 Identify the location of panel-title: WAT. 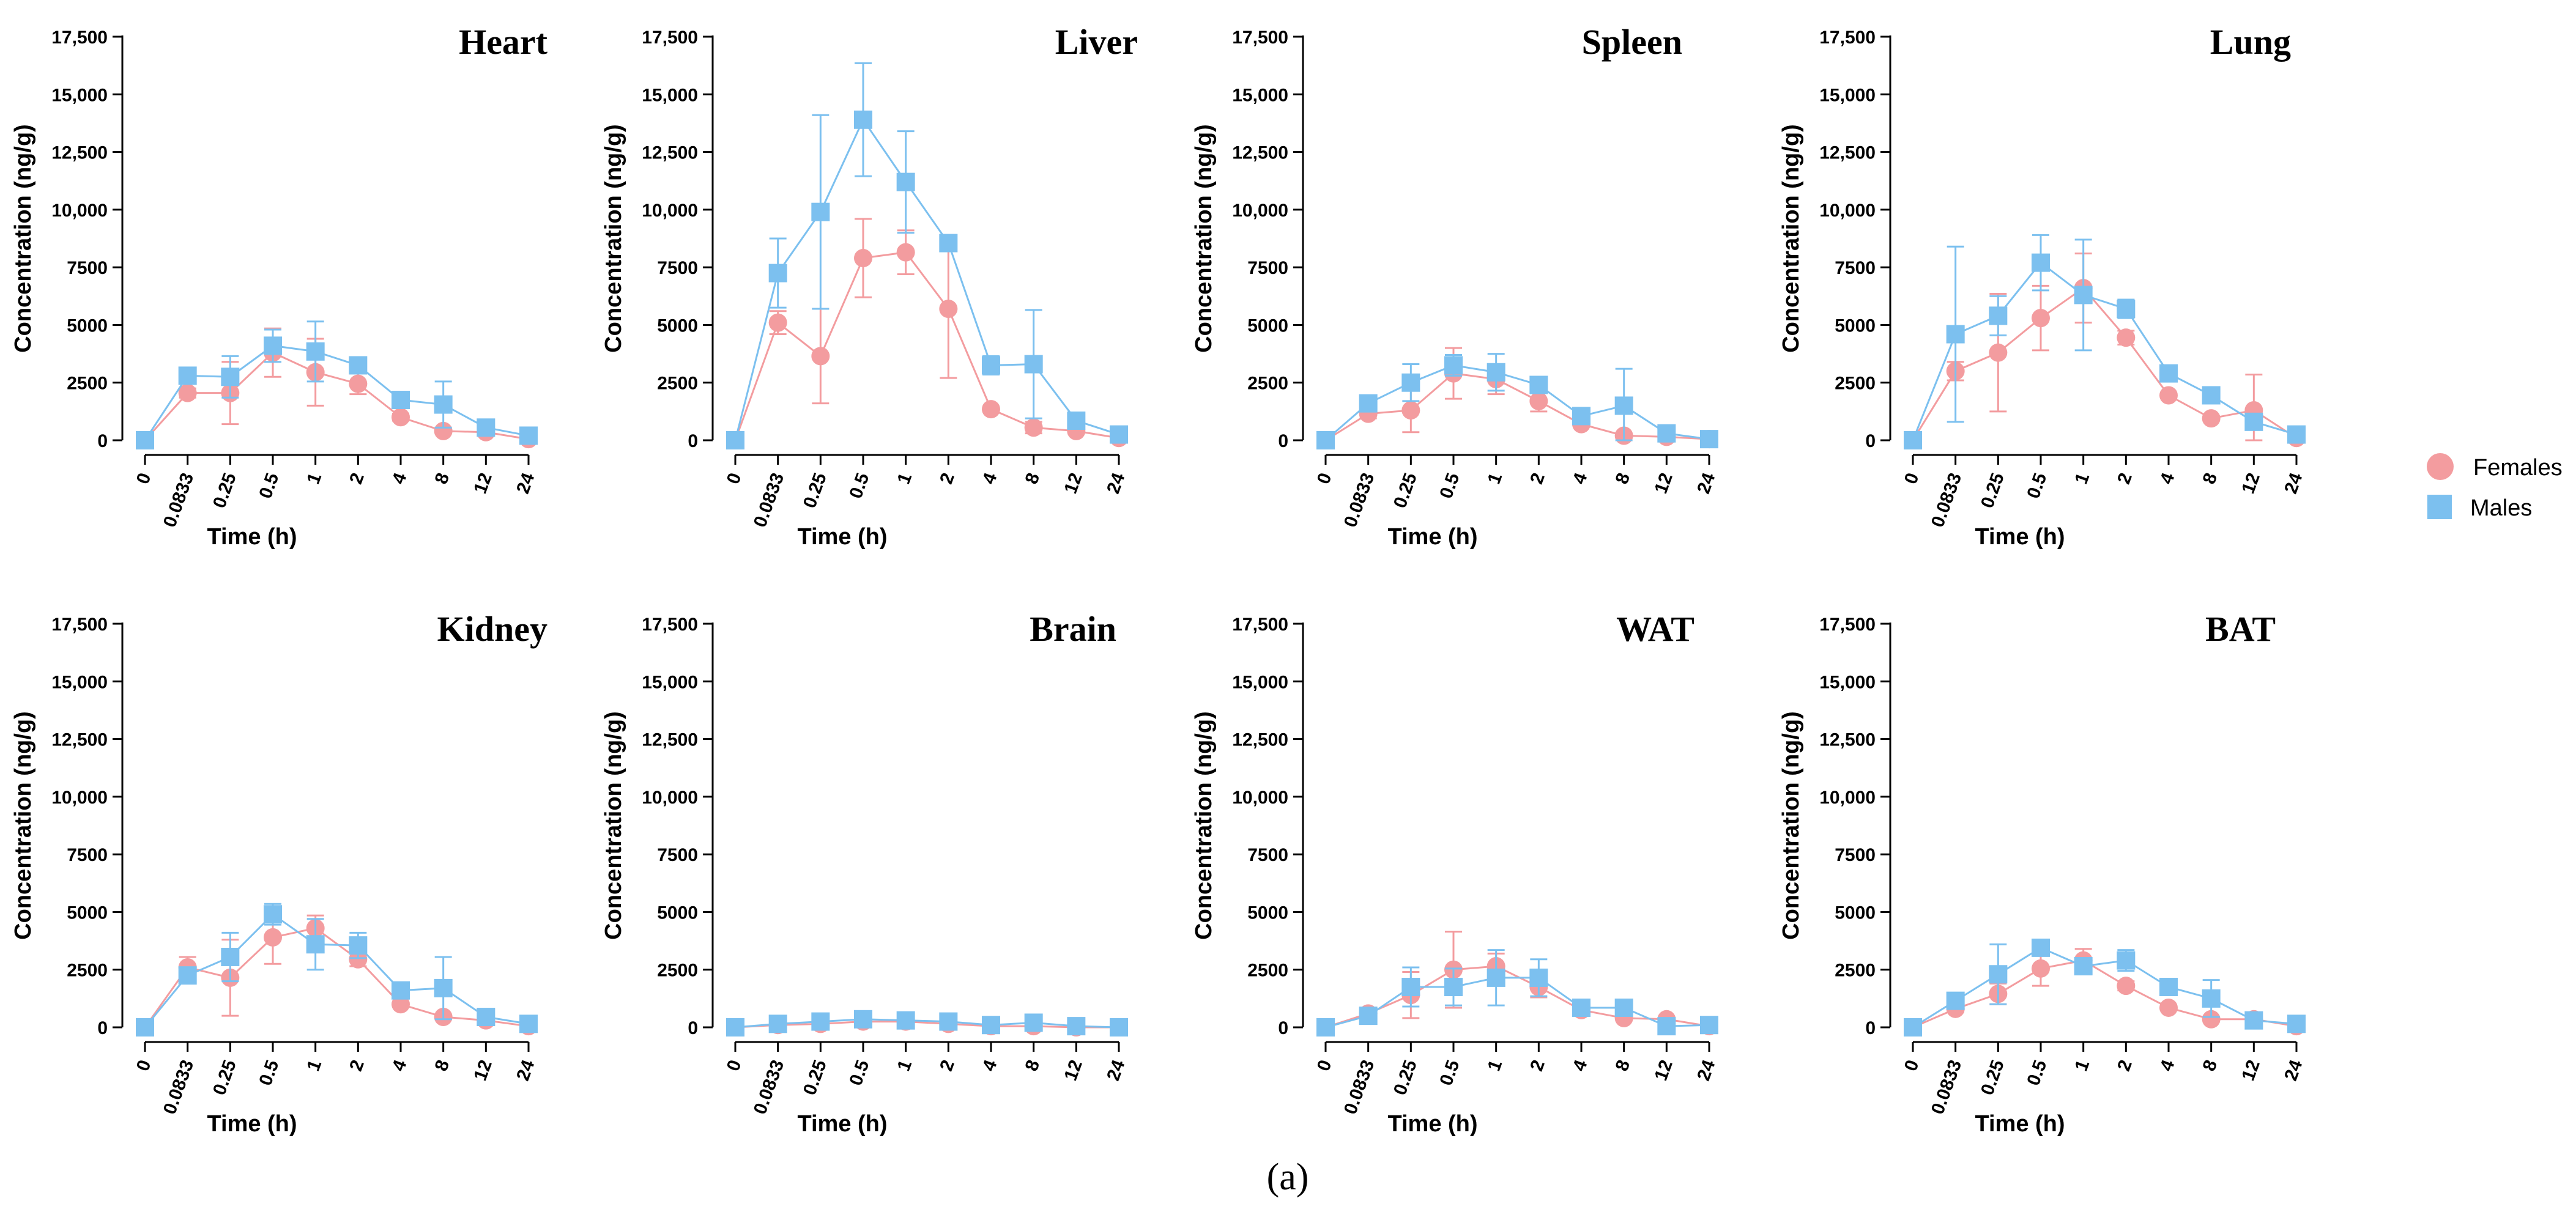
(1655, 629).